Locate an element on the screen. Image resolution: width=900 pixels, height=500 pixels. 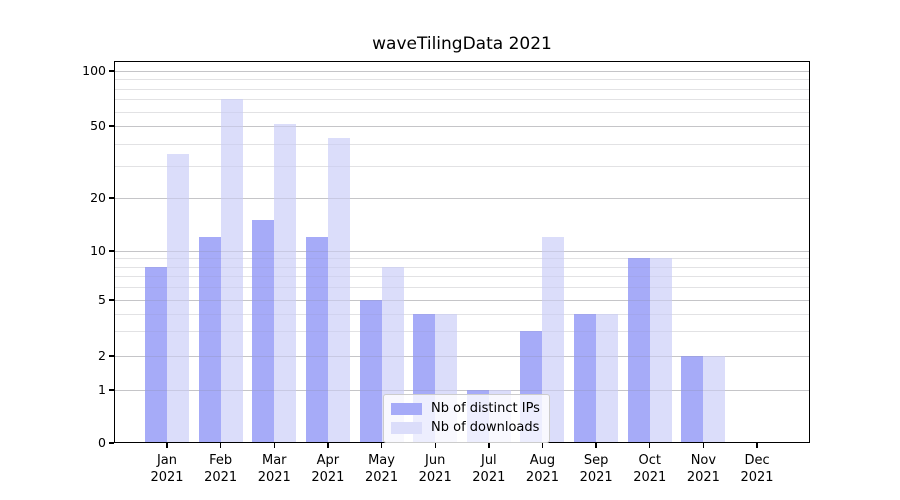
legend-label-downloads: Nb of downloads is located at coordinates (485, 427).